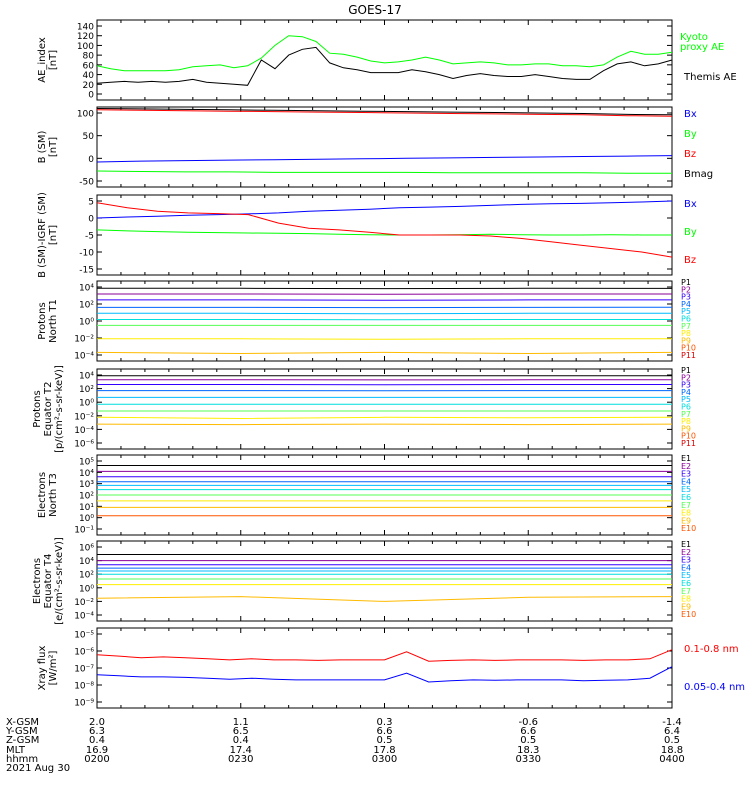  Describe the element at coordinates (53, 147) in the screenshot. I see `y-axis-label: [nT]` at that location.